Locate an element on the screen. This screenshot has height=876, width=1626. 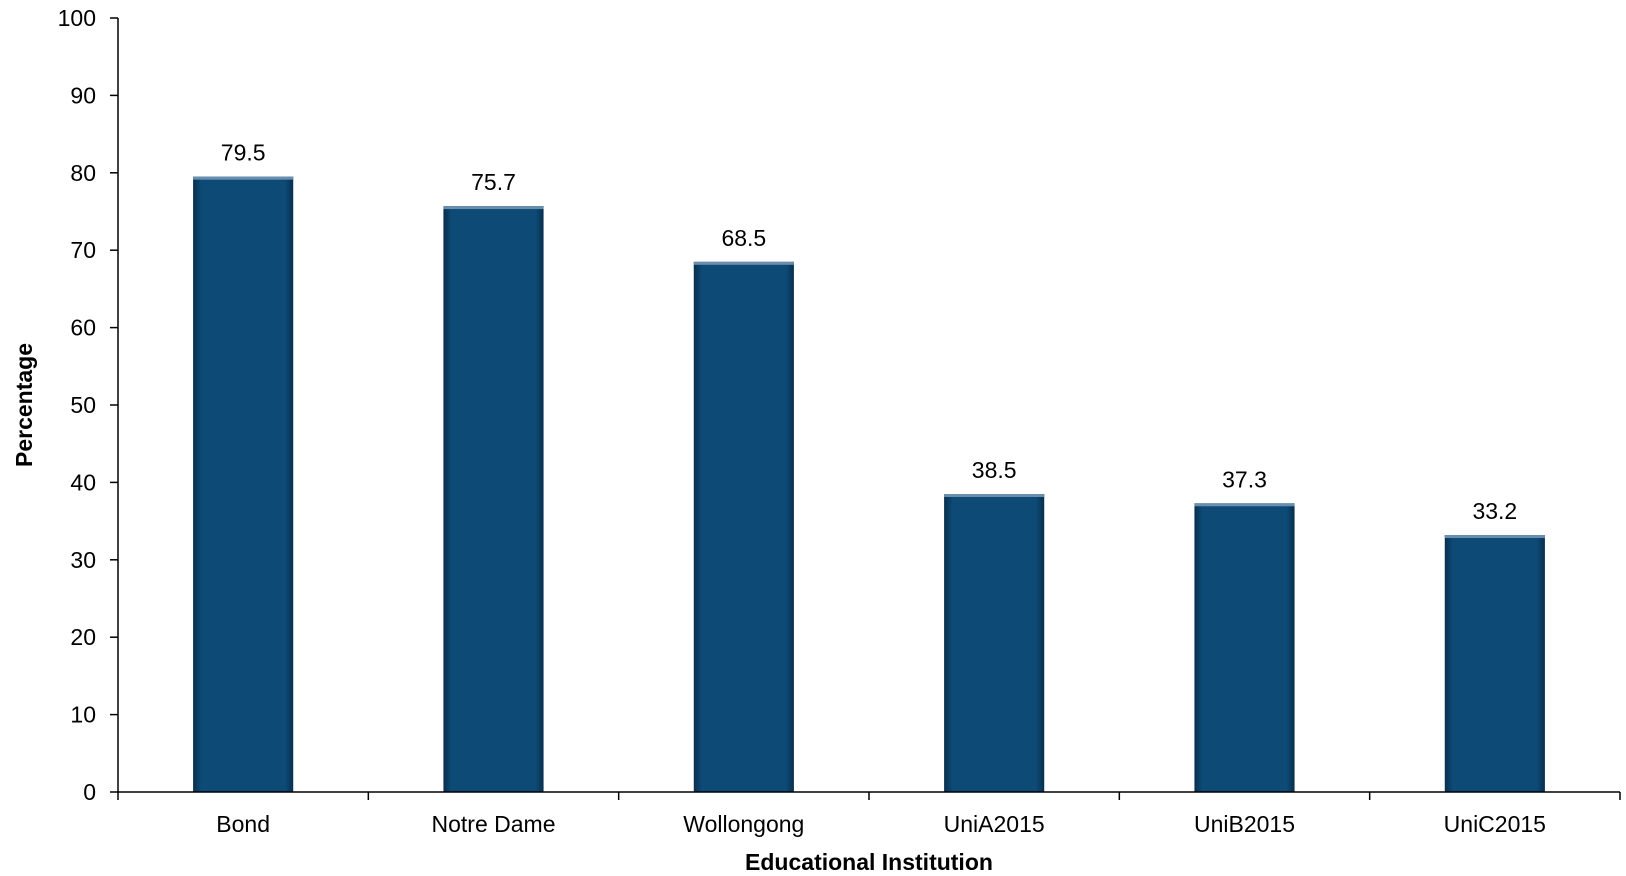
x-category-label: Bond is located at coordinates (243, 824).